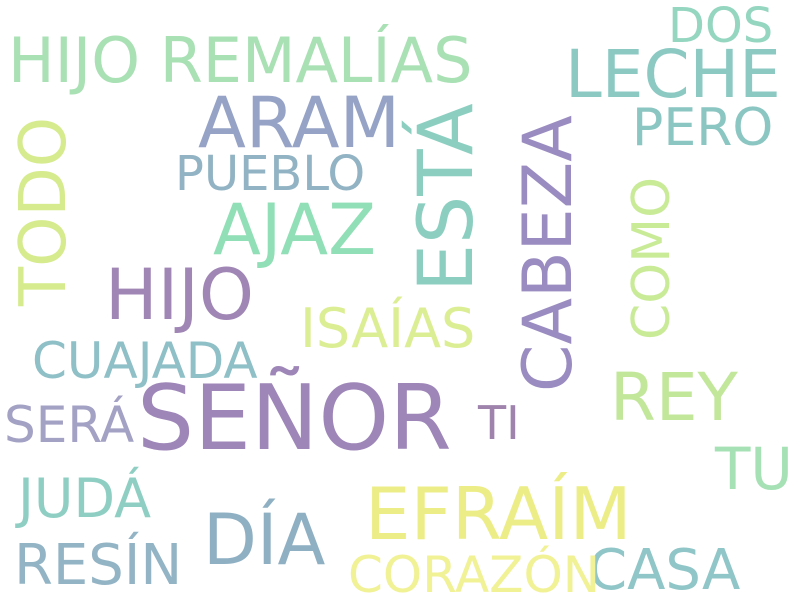  Describe the element at coordinates (85, 498) in the screenshot. I see `word-juda: JUDÁ` at that location.